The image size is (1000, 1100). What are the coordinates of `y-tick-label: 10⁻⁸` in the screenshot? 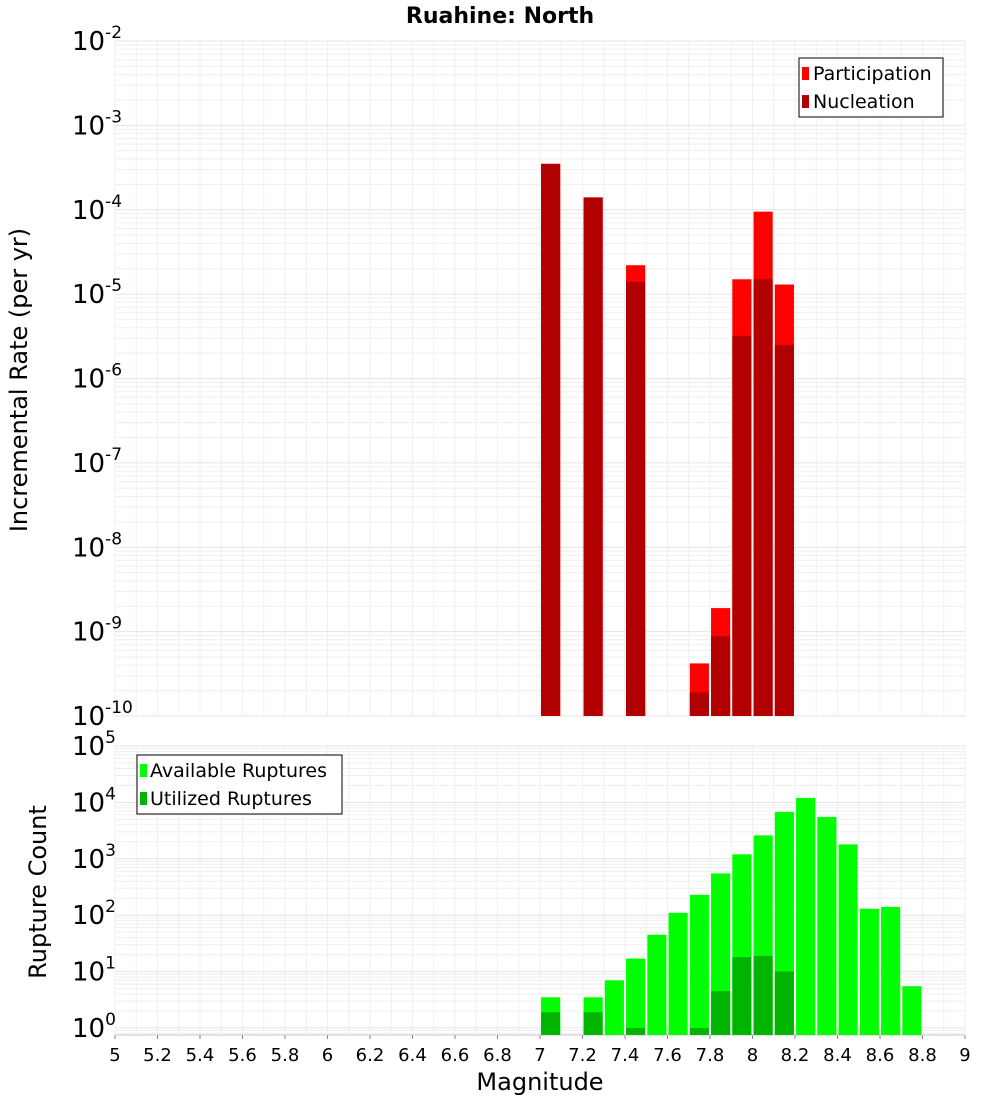 It's located at (97, 546).